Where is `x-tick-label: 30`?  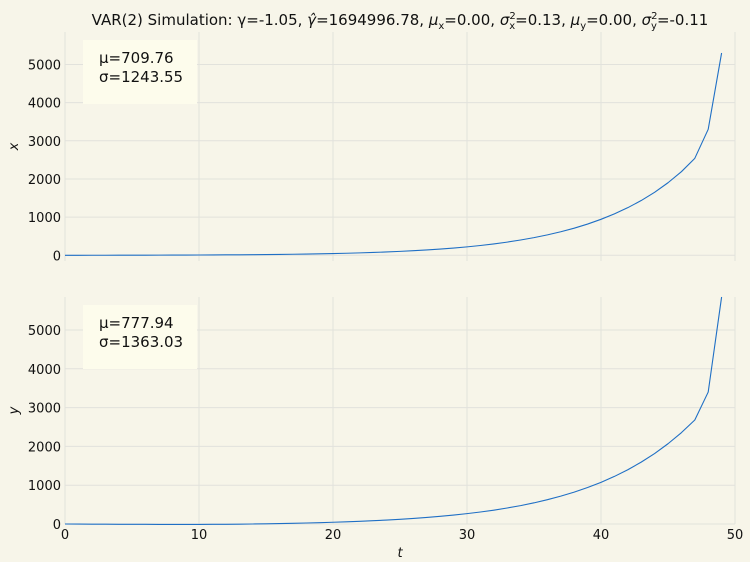
x-tick-label: 30 is located at coordinates (467, 535).